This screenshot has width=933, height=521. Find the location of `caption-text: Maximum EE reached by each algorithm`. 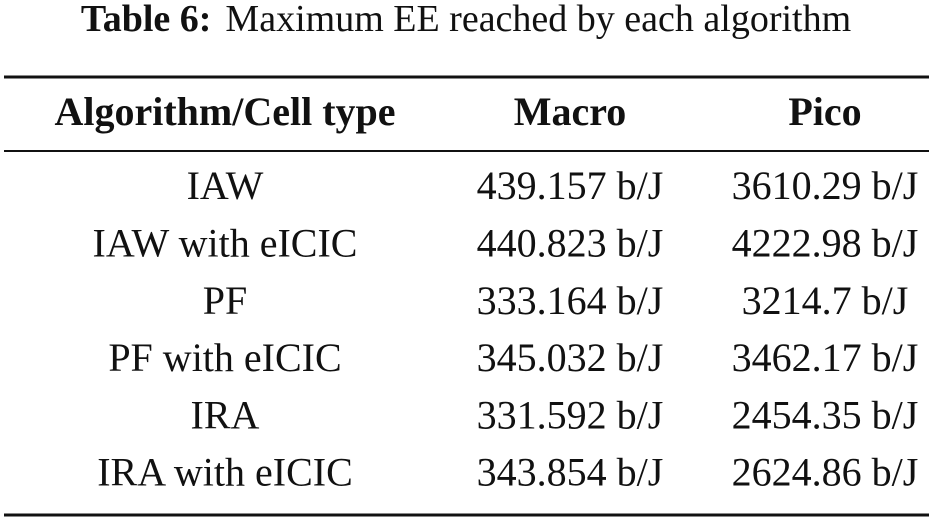

caption-text: Maximum EE reached by each algorithm is located at coordinates (538, 20).